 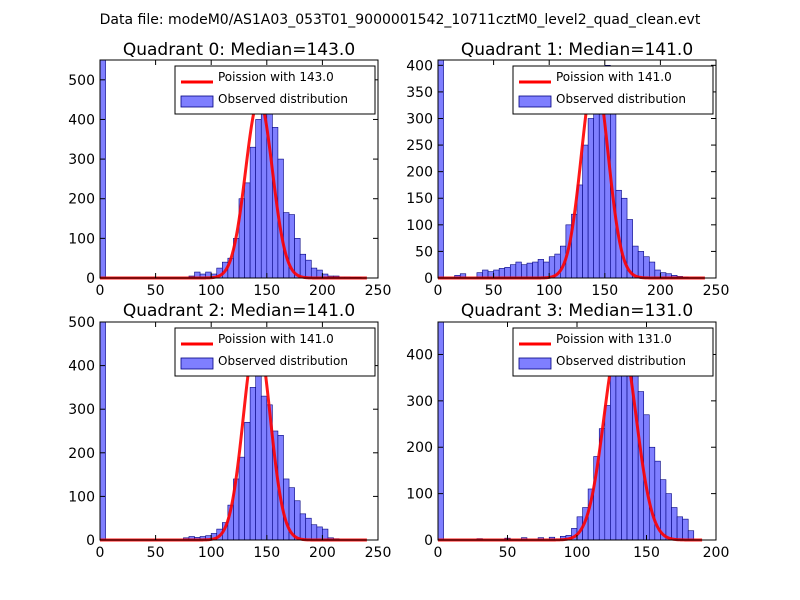 What do you see at coordinates (276, 77) in the screenshot?
I see `legend-label-poisson: Poission with 143.0` at bounding box center [276, 77].